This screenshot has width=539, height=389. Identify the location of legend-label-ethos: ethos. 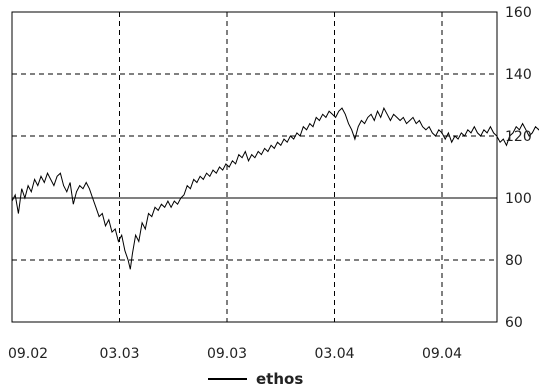
(279, 379).